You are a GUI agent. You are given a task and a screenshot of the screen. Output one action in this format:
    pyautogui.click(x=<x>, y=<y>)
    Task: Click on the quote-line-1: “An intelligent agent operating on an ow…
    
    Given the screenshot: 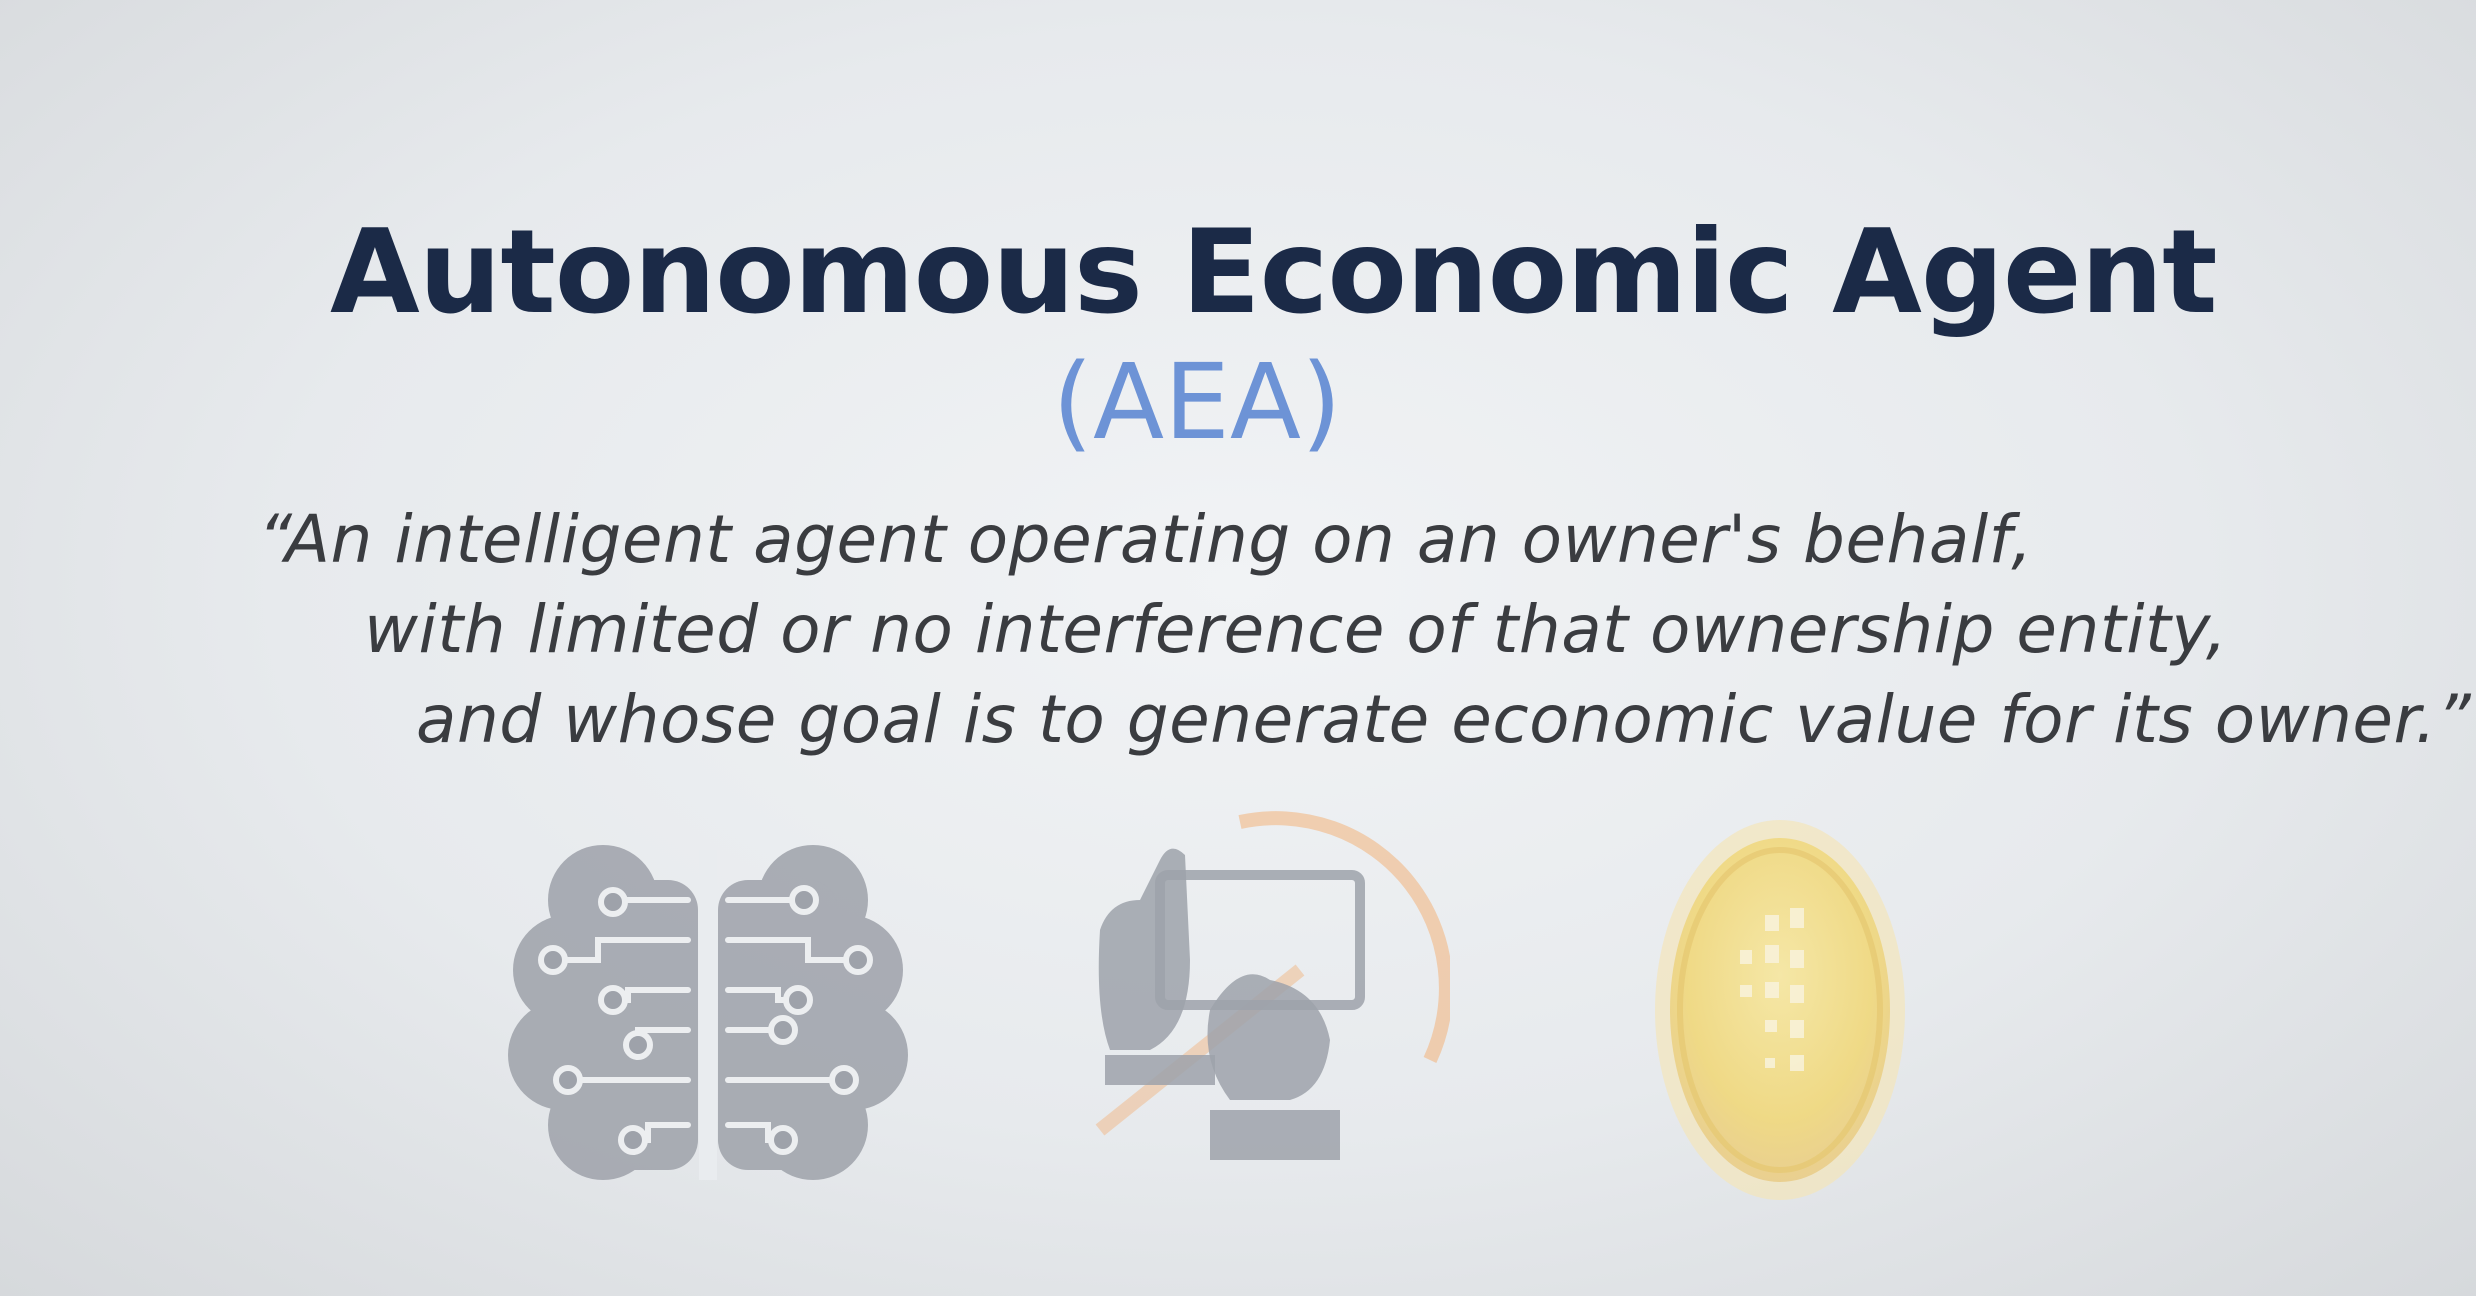 What is the action you would take?
    pyautogui.click(x=1145, y=539)
    